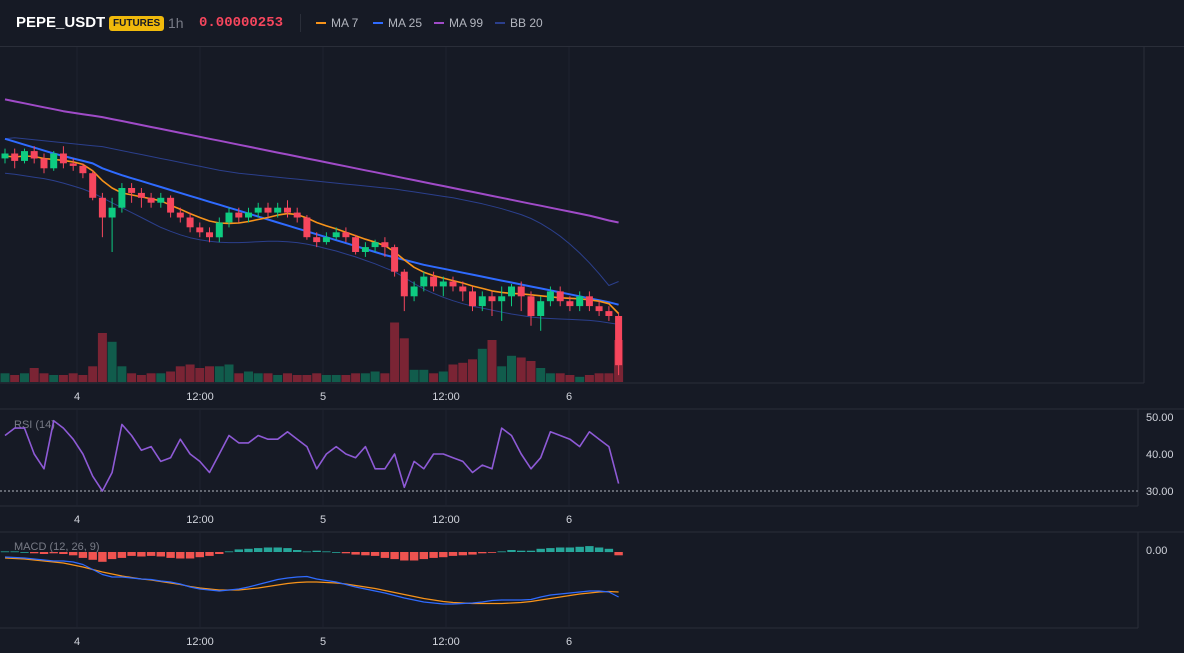  I want to click on rsi-title: RSI (14), so click(34, 425).